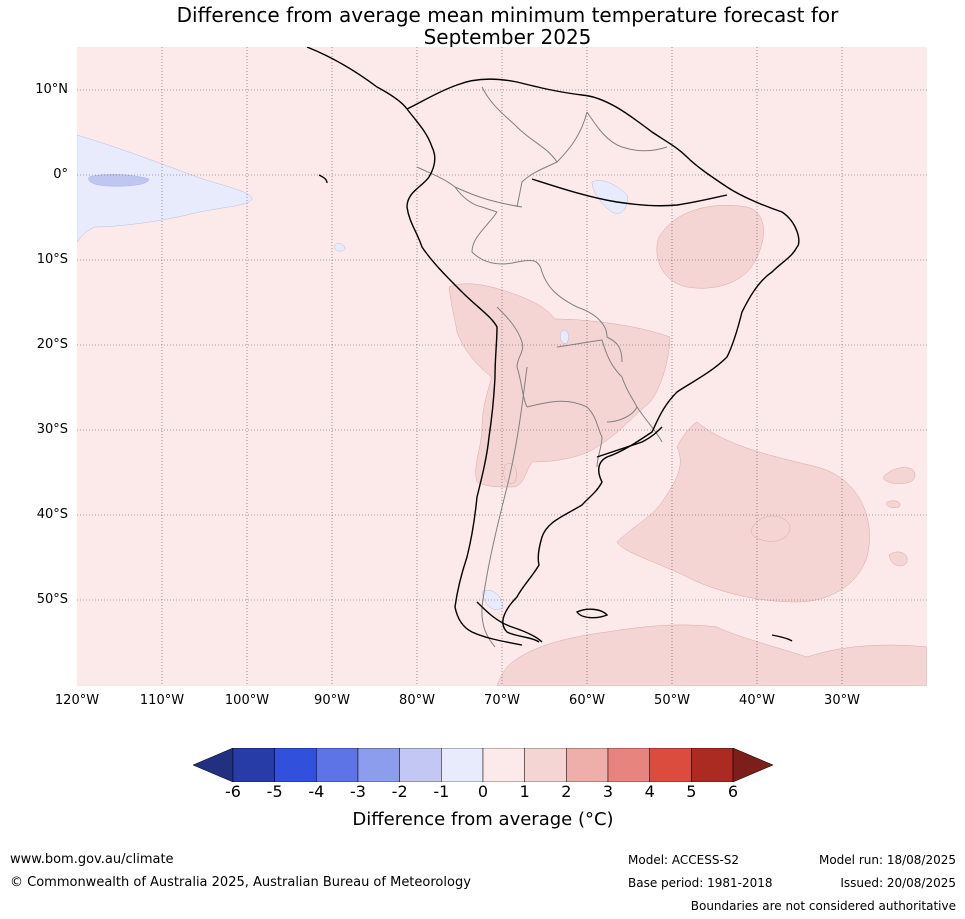 The height and width of the screenshot is (919, 965). I want to click on lon-label-50w: 50°W, so click(672, 700).